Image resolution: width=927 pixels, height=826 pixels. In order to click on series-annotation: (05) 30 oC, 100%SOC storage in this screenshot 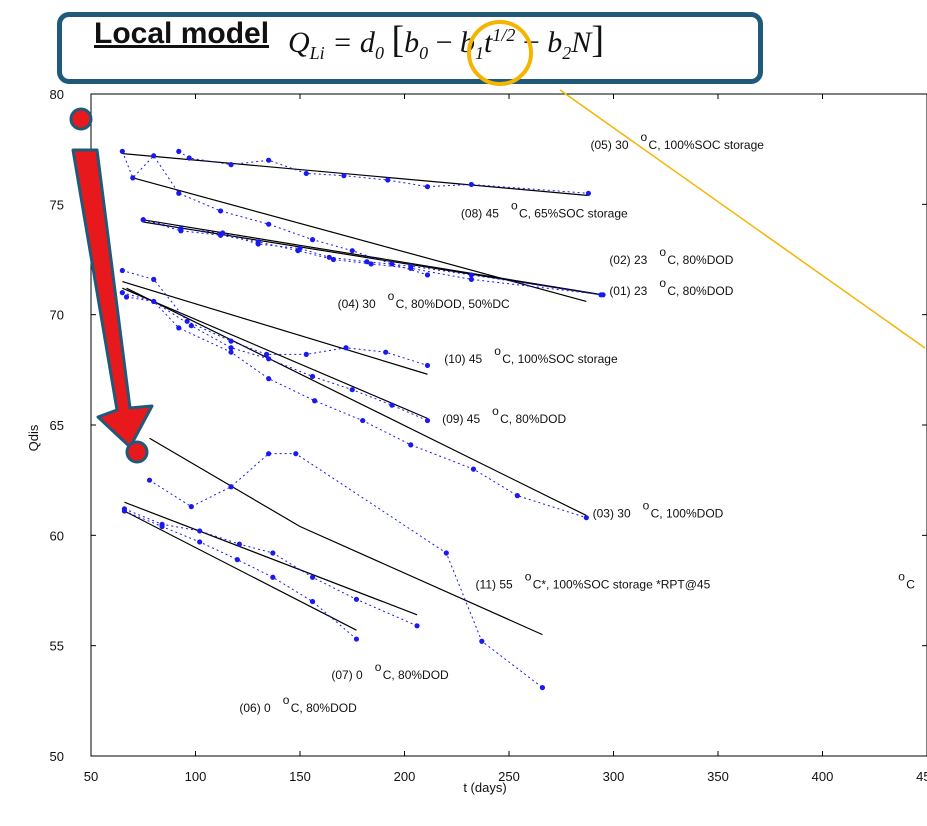, I will do `click(678, 141)`.